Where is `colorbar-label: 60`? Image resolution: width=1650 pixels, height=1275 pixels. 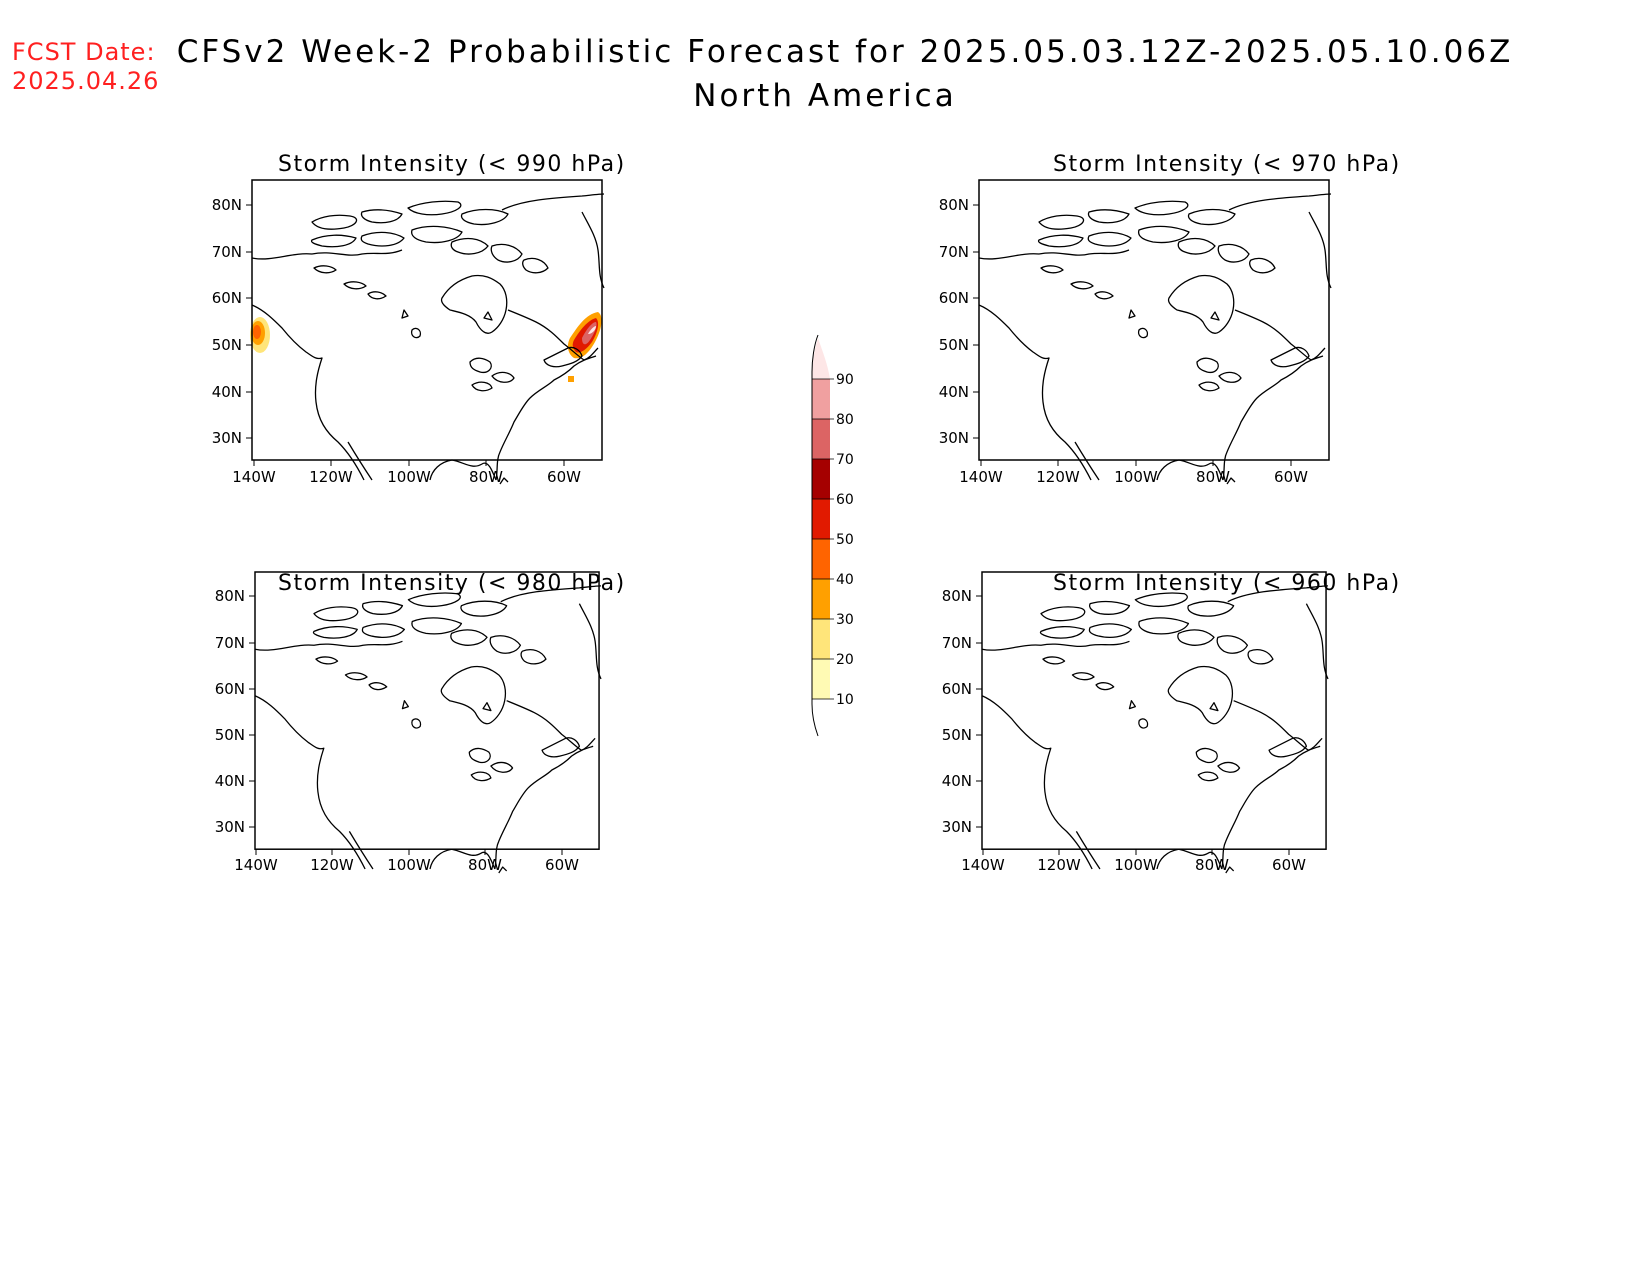 colorbar-label: 60 is located at coordinates (845, 500).